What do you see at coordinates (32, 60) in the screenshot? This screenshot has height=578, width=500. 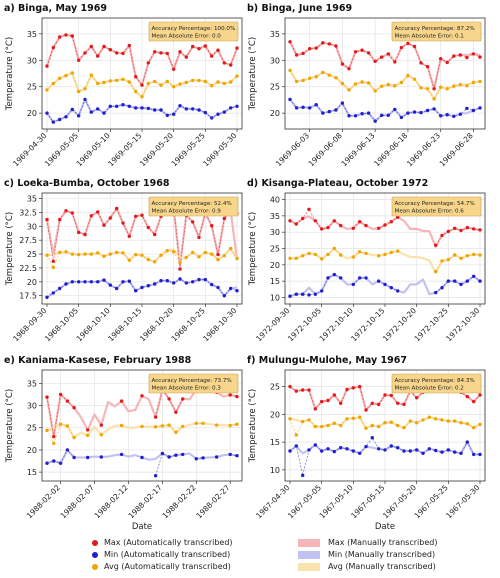 I see `y-tick-label: 30` at bounding box center [32, 60].